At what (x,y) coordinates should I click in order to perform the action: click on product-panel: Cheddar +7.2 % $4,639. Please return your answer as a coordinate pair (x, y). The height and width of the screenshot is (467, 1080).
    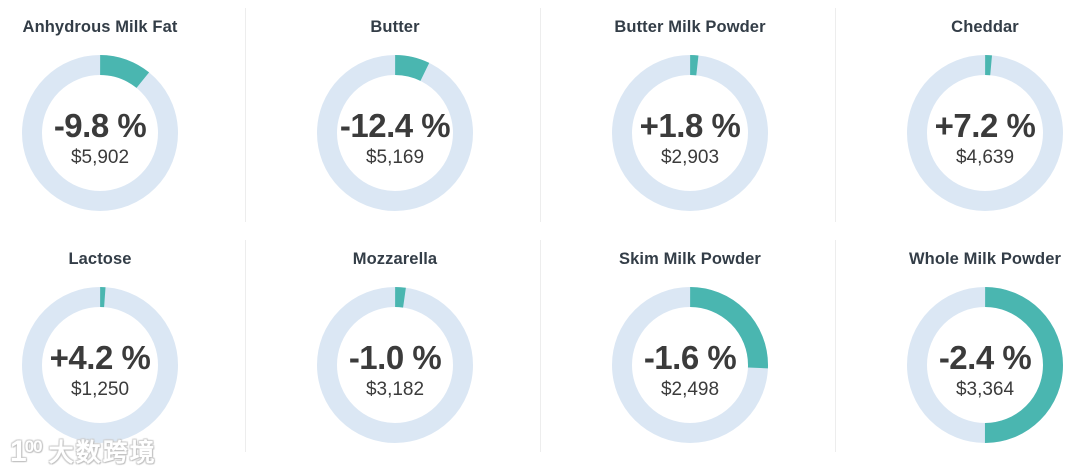
    Looking at the image, I should click on (982, 111).